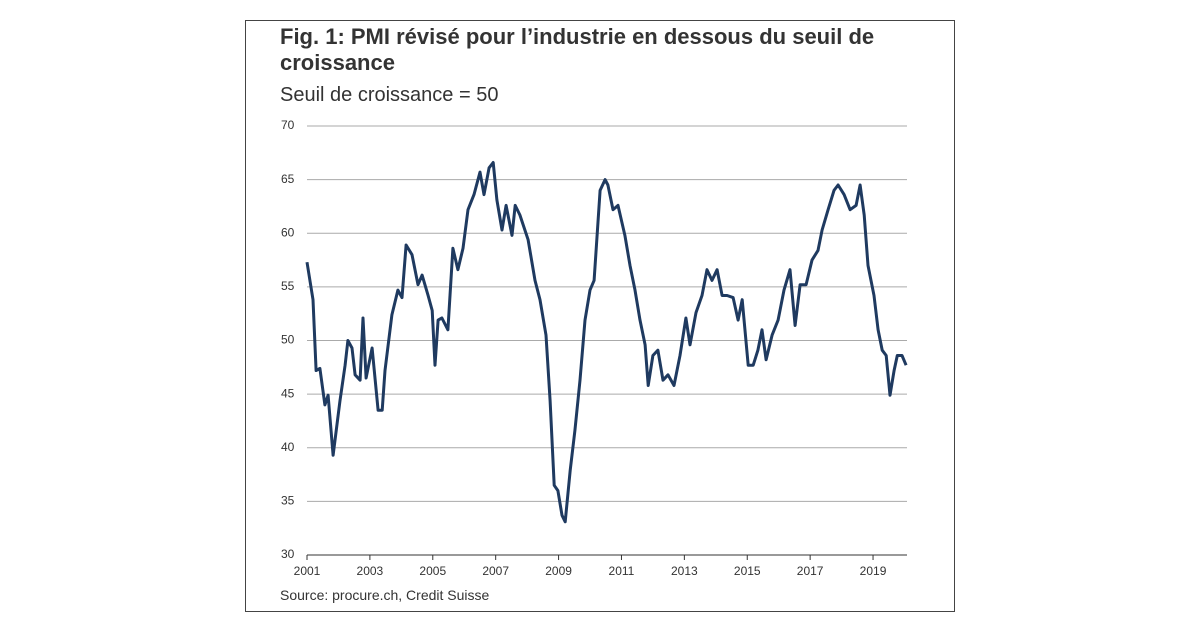 This screenshot has width=1200, height=629. I want to click on x-tick-label: 2005, so click(432, 571).